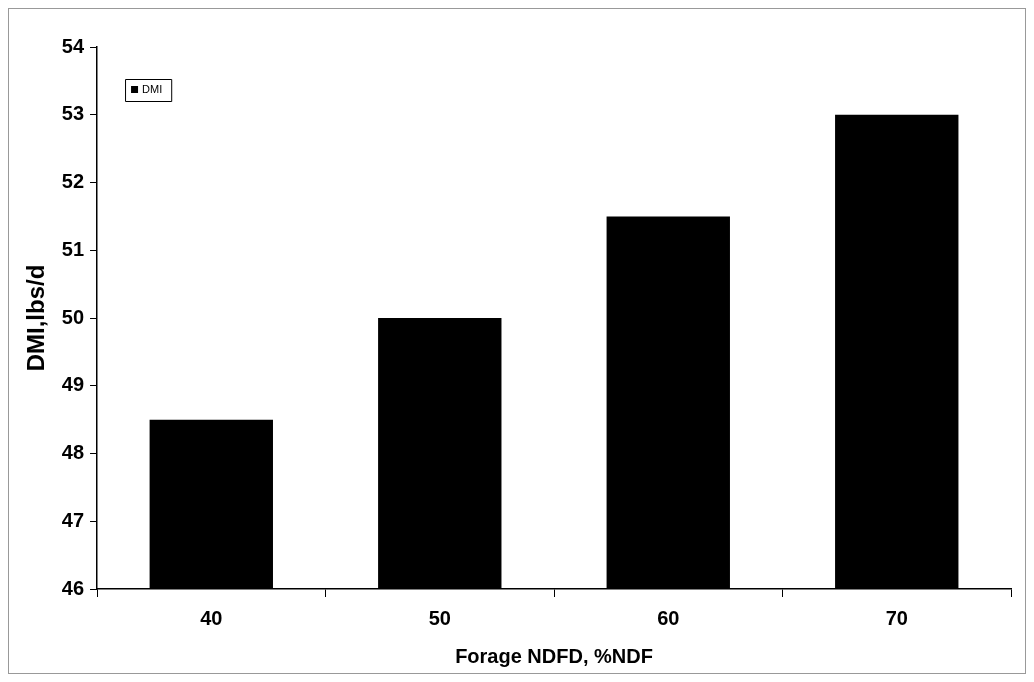 The width and height of the screenshot is (1034, 682). What do you see at coordinates (73, 587) in the screenshot?
I see `y-tick-label: 46` at bounding box center [73, 587].